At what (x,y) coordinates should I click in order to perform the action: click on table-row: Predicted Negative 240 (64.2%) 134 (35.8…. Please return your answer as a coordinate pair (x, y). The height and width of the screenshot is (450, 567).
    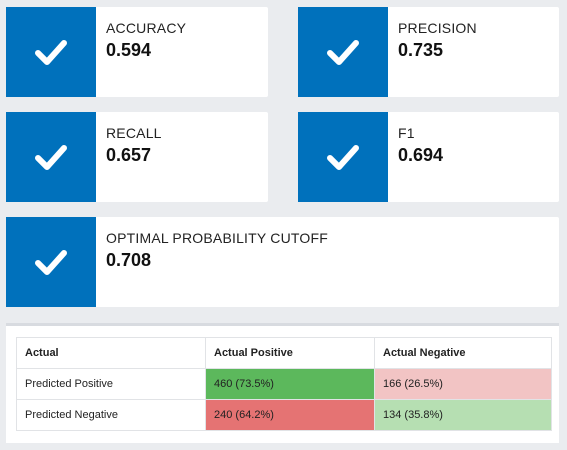
    Looking at the image, I should click on (284, 415).